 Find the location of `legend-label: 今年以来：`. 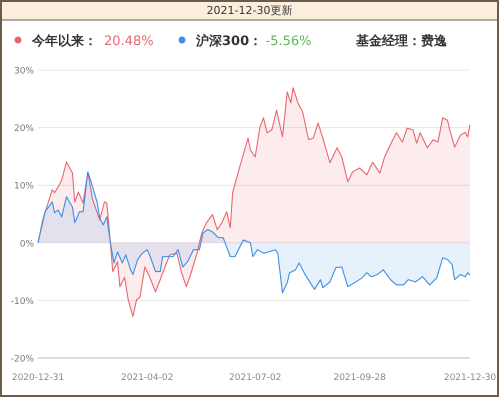

legend-label: 今年以来： is located at coordinates (64, 41).